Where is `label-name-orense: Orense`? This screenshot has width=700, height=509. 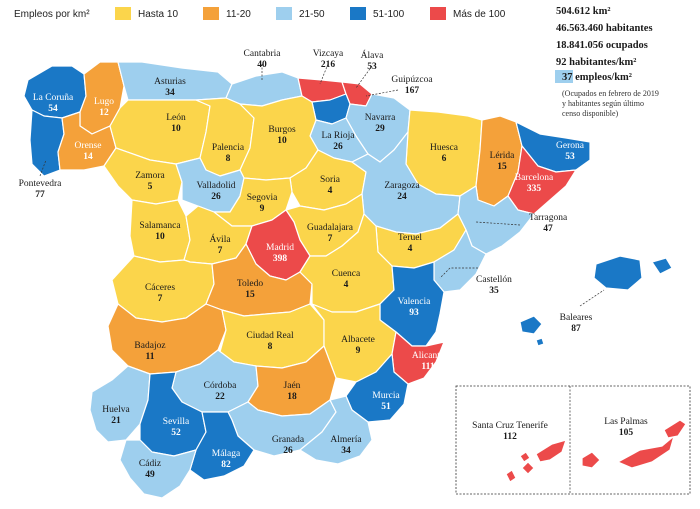
label-name-orense: Orense is located at coordinates (88, 146).